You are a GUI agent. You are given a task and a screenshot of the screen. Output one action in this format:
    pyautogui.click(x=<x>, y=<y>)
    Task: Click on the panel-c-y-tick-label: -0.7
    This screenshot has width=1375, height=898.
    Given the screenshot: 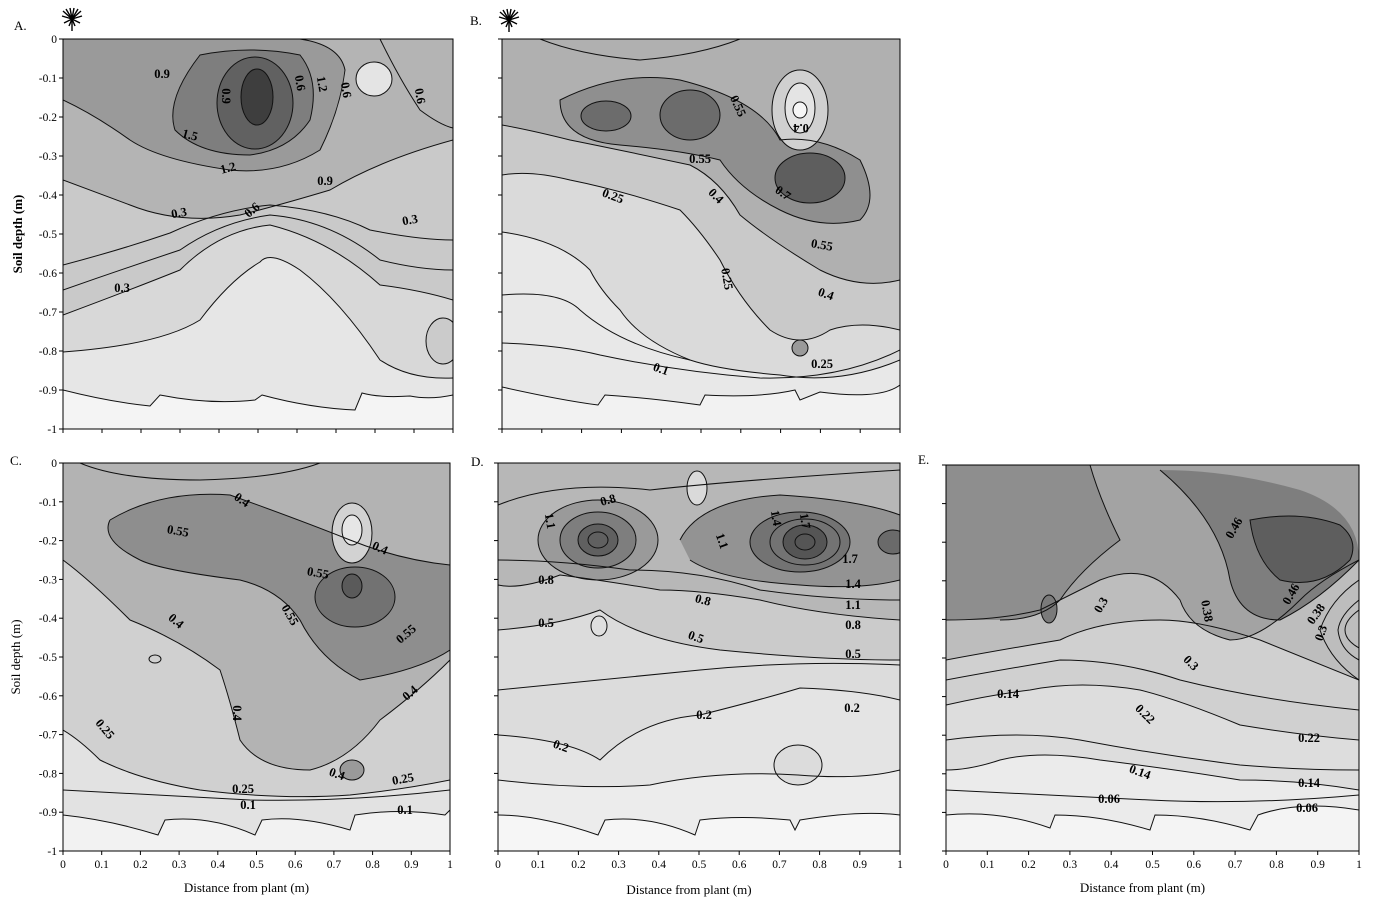 What is the action you would take?
    pyautogui.click(x=48, y=736)
    